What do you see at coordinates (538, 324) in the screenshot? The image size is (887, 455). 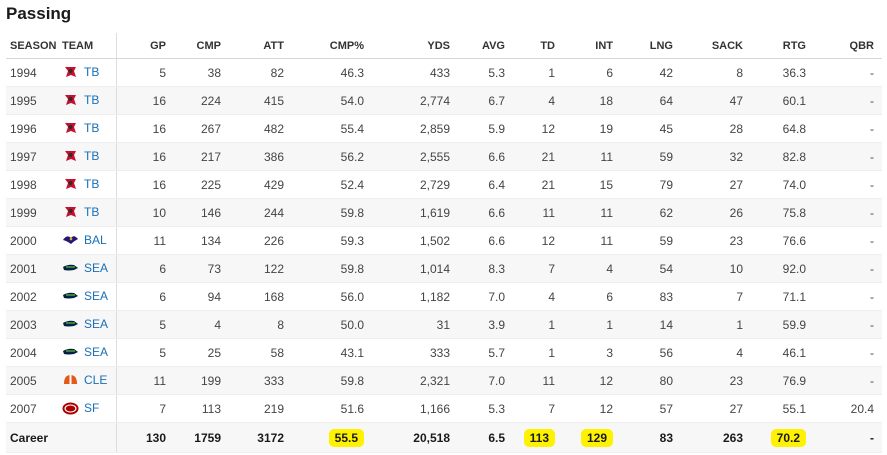 I see `td-cell: 1` at bounding box center [538, 324].